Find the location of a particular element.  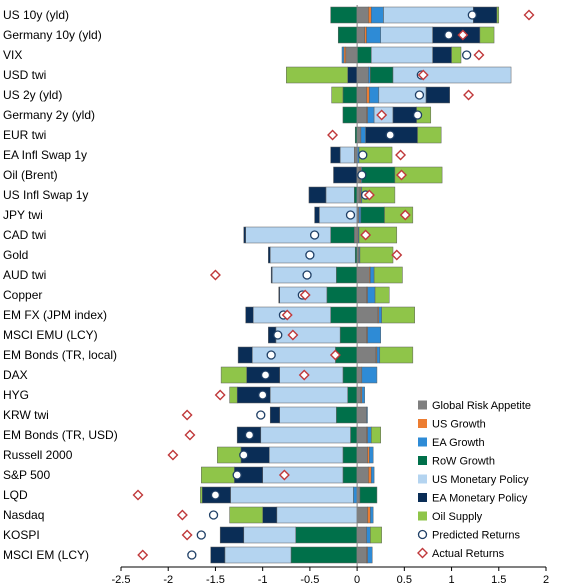

actual-marker-nasdaq is located at coordinates (182, 515).